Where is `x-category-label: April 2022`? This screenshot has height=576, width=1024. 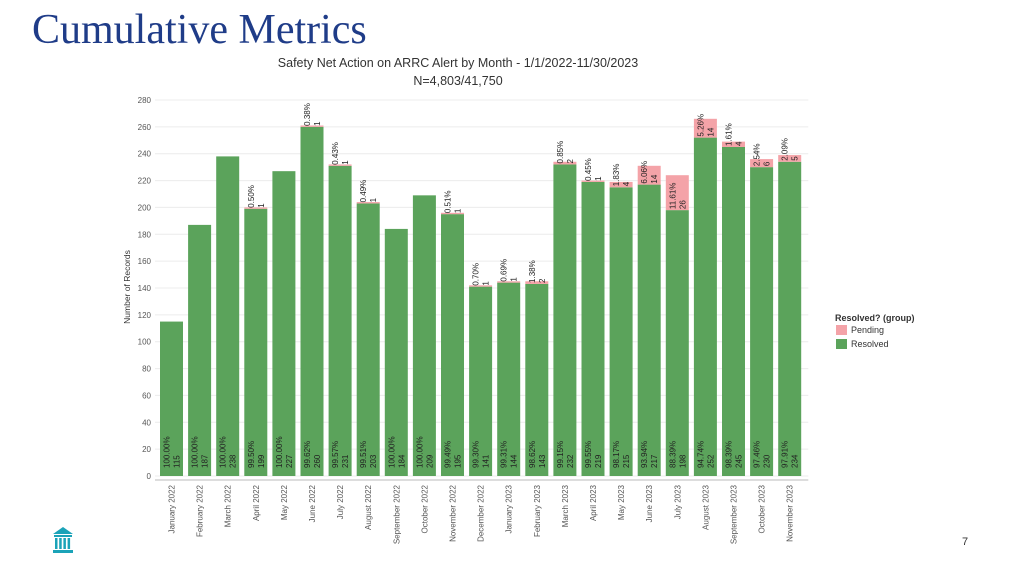
x-category-label: April 2022 is located at coordinates (256, 502).